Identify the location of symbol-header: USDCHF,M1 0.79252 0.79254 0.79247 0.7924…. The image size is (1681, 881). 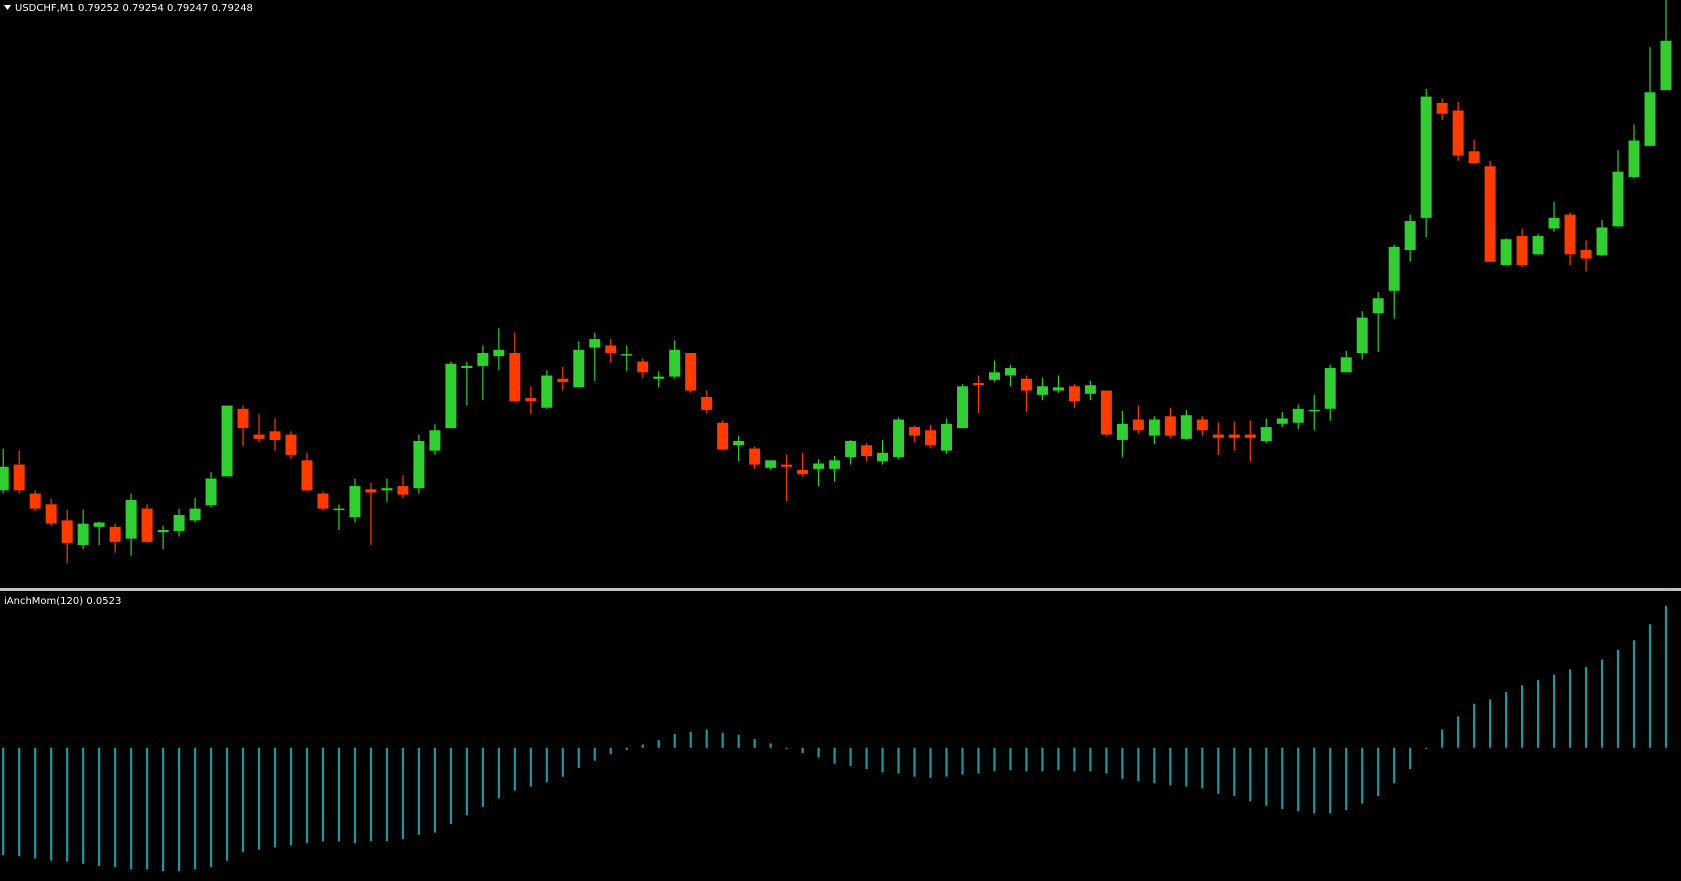
(134, 8).